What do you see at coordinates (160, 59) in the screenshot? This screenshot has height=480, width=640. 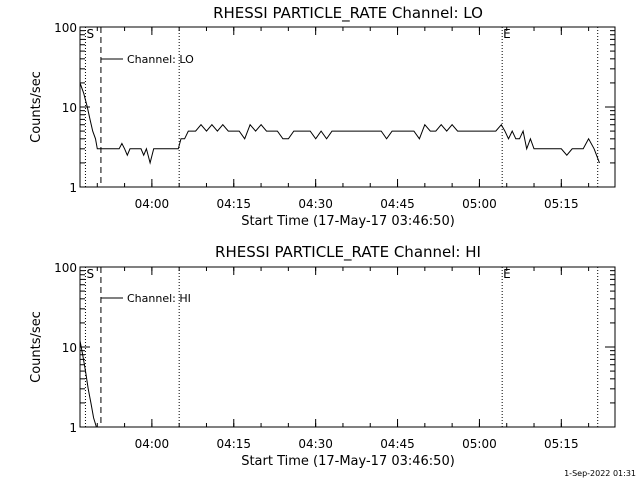 I see `legend-label: Channel: LO` at bounding box center [160, 59].